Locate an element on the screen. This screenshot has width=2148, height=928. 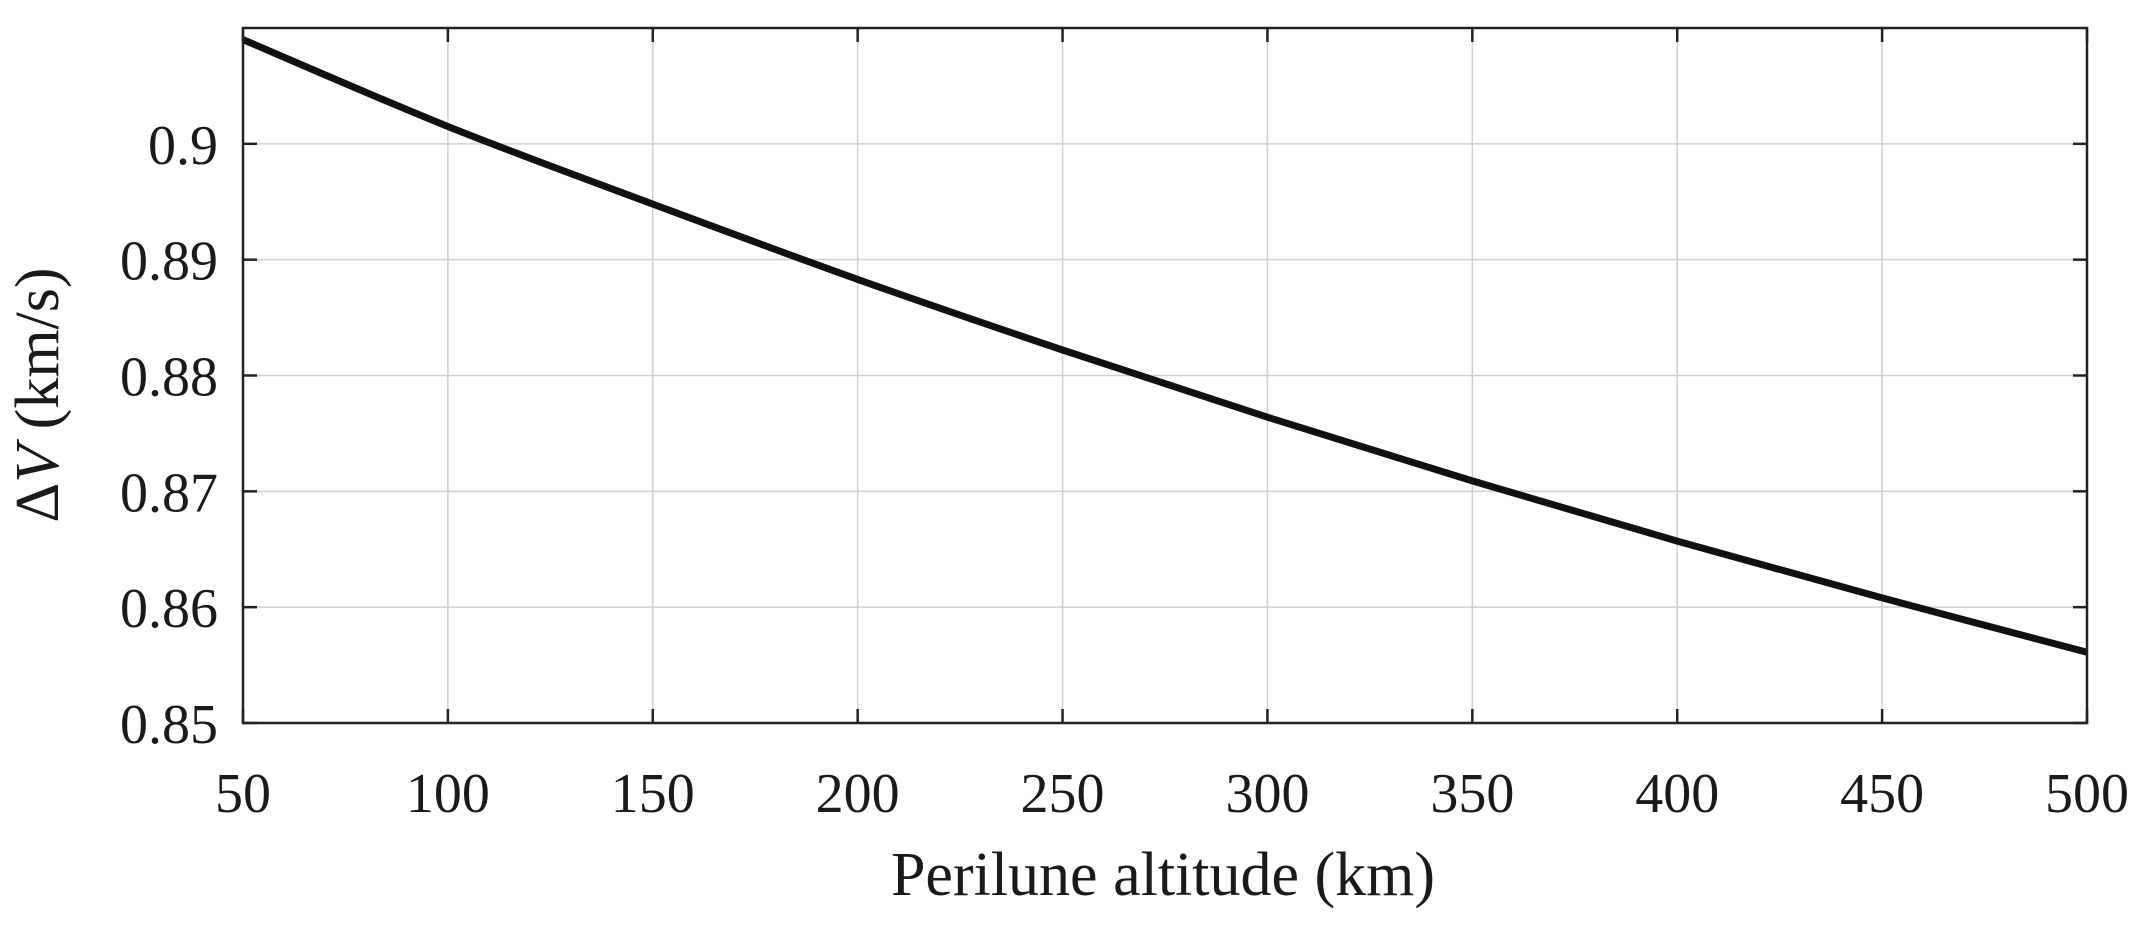
x-tick-label: 450 is located at coordinates (1882, 794).